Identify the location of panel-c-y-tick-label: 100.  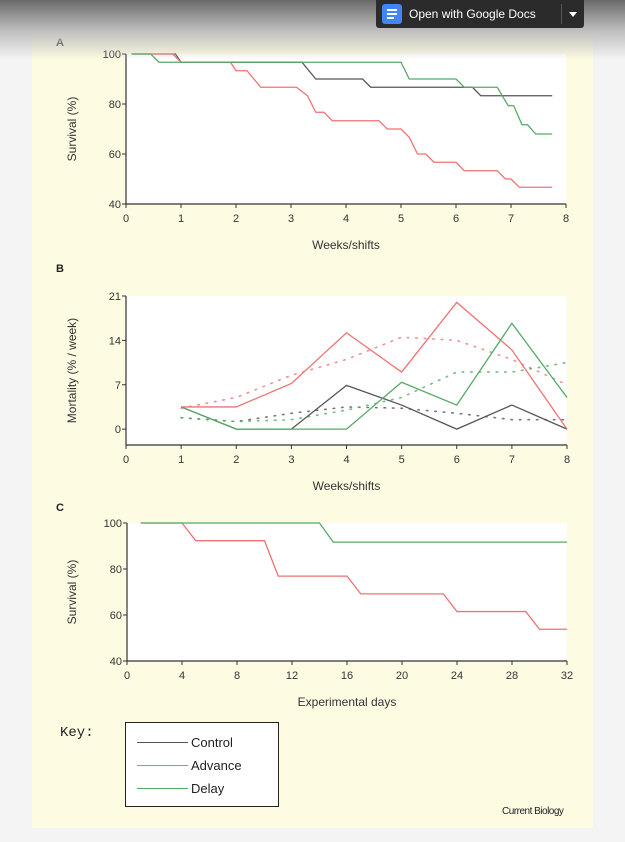
(113, 524).